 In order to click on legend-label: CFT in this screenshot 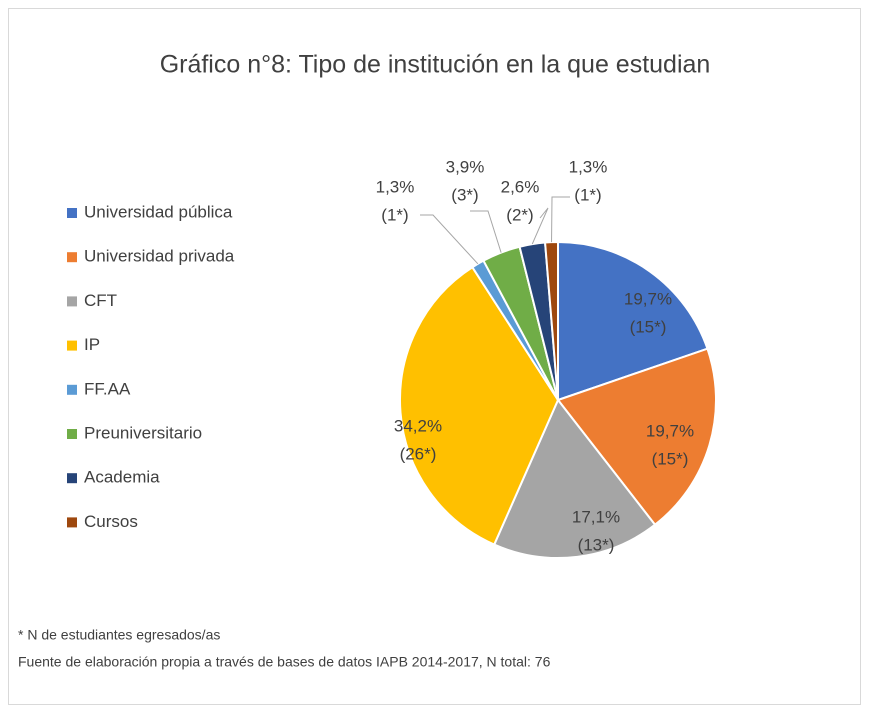, I will do `click(100, 300)`.